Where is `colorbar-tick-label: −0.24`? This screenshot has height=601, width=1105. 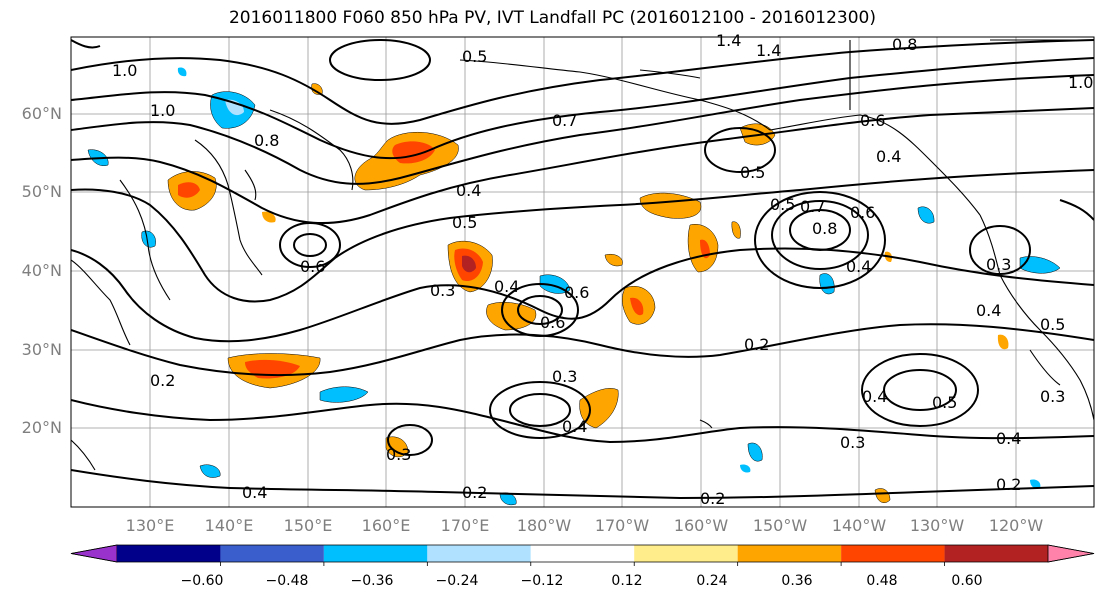
colorbar-tick-label: −0.24 is located at coordinates (457, 581).